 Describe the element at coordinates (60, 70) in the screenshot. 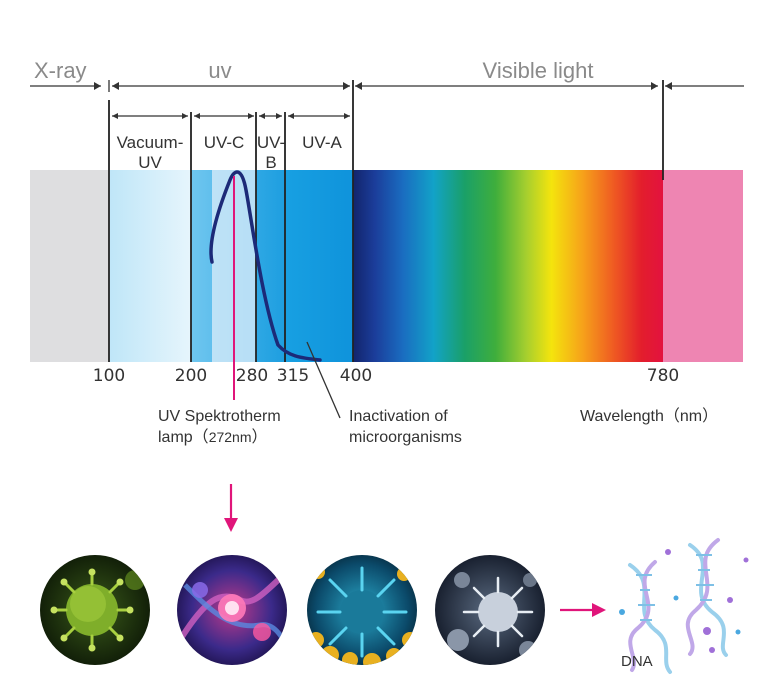

I see `xray-label: X-ray` at that location.